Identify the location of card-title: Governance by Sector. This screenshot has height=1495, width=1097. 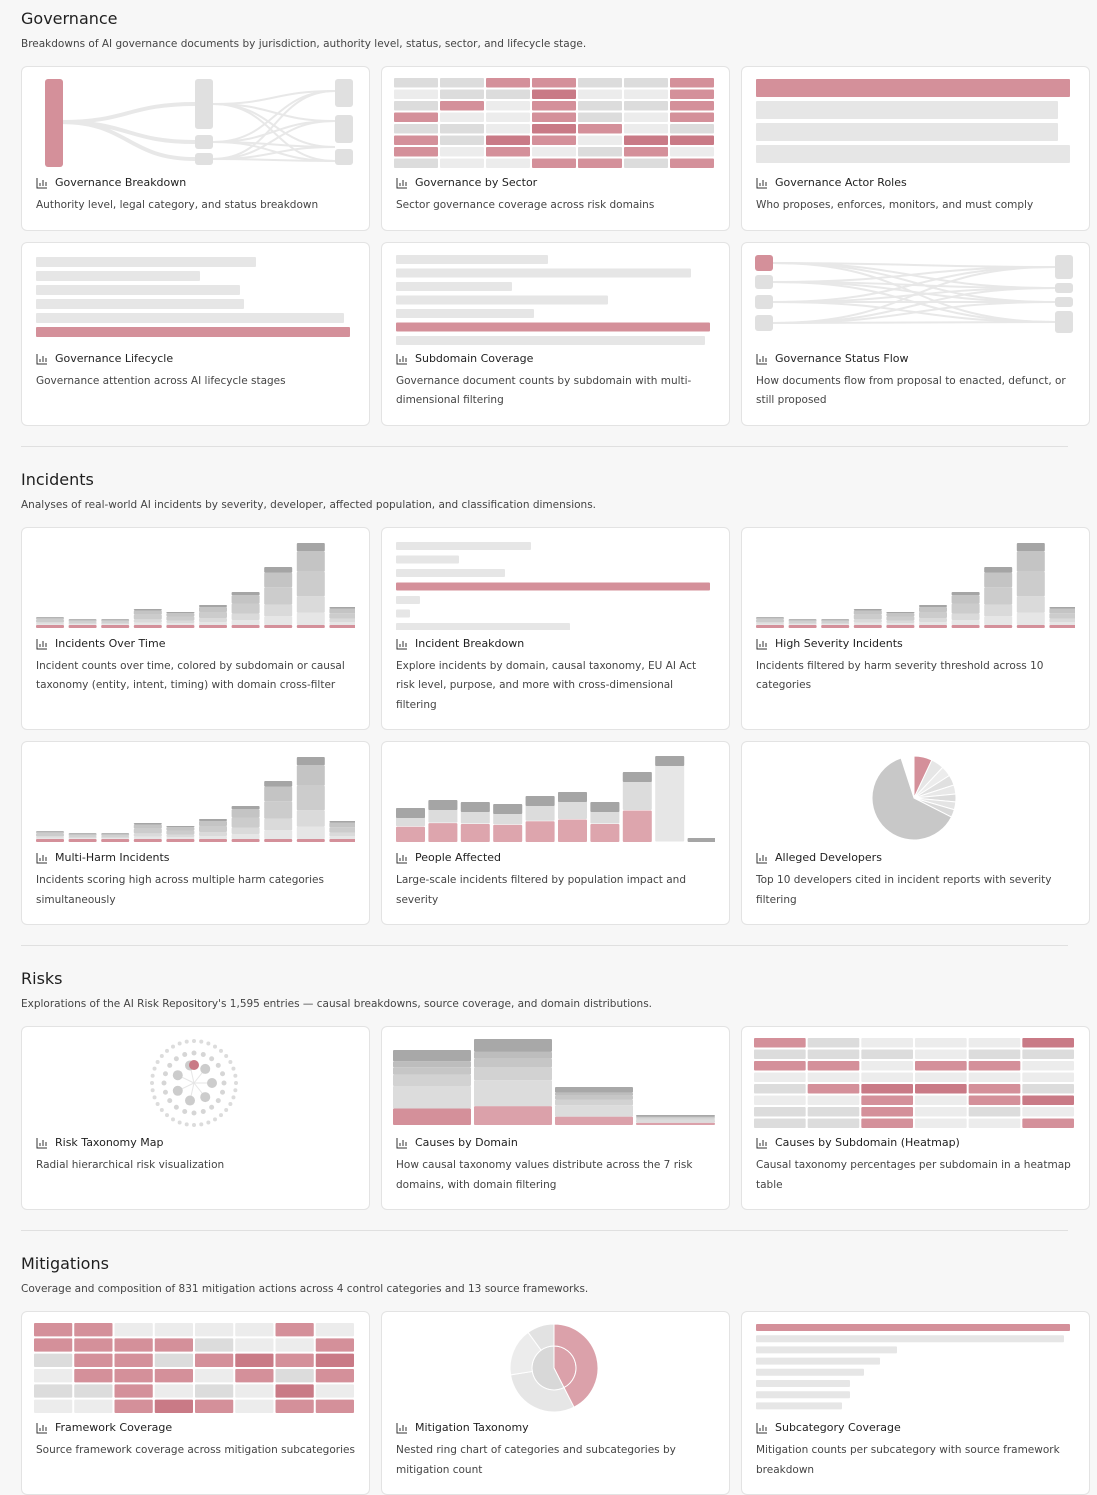
(476, 182).